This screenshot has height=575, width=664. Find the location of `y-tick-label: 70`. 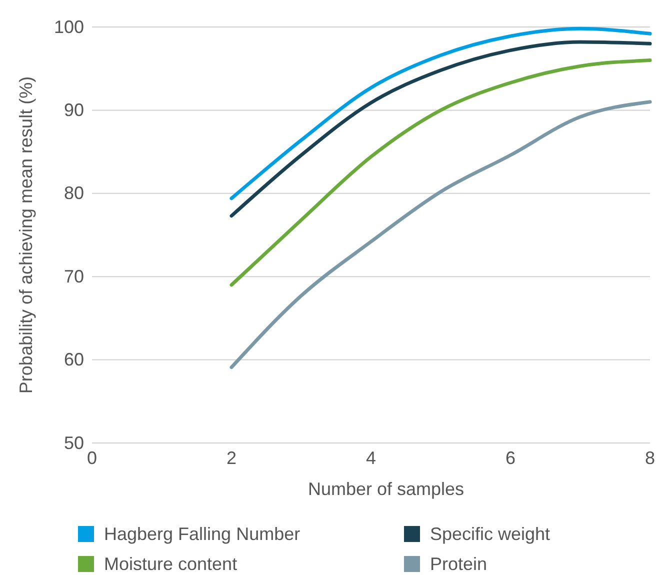

y-tick-label: 70 is located at coordinates (74, 276).